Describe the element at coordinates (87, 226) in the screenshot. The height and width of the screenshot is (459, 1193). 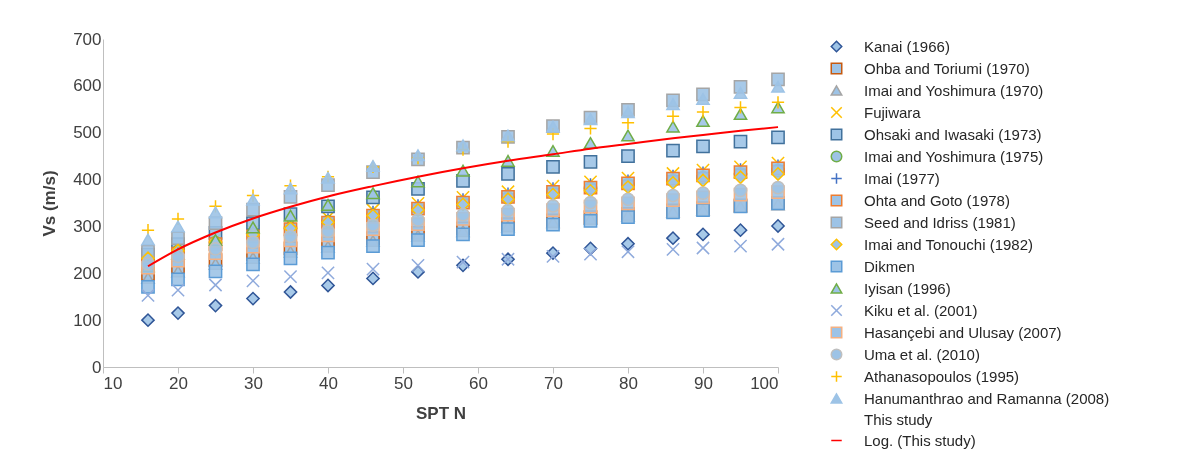
I see `y-tick-label: 300` at that location.